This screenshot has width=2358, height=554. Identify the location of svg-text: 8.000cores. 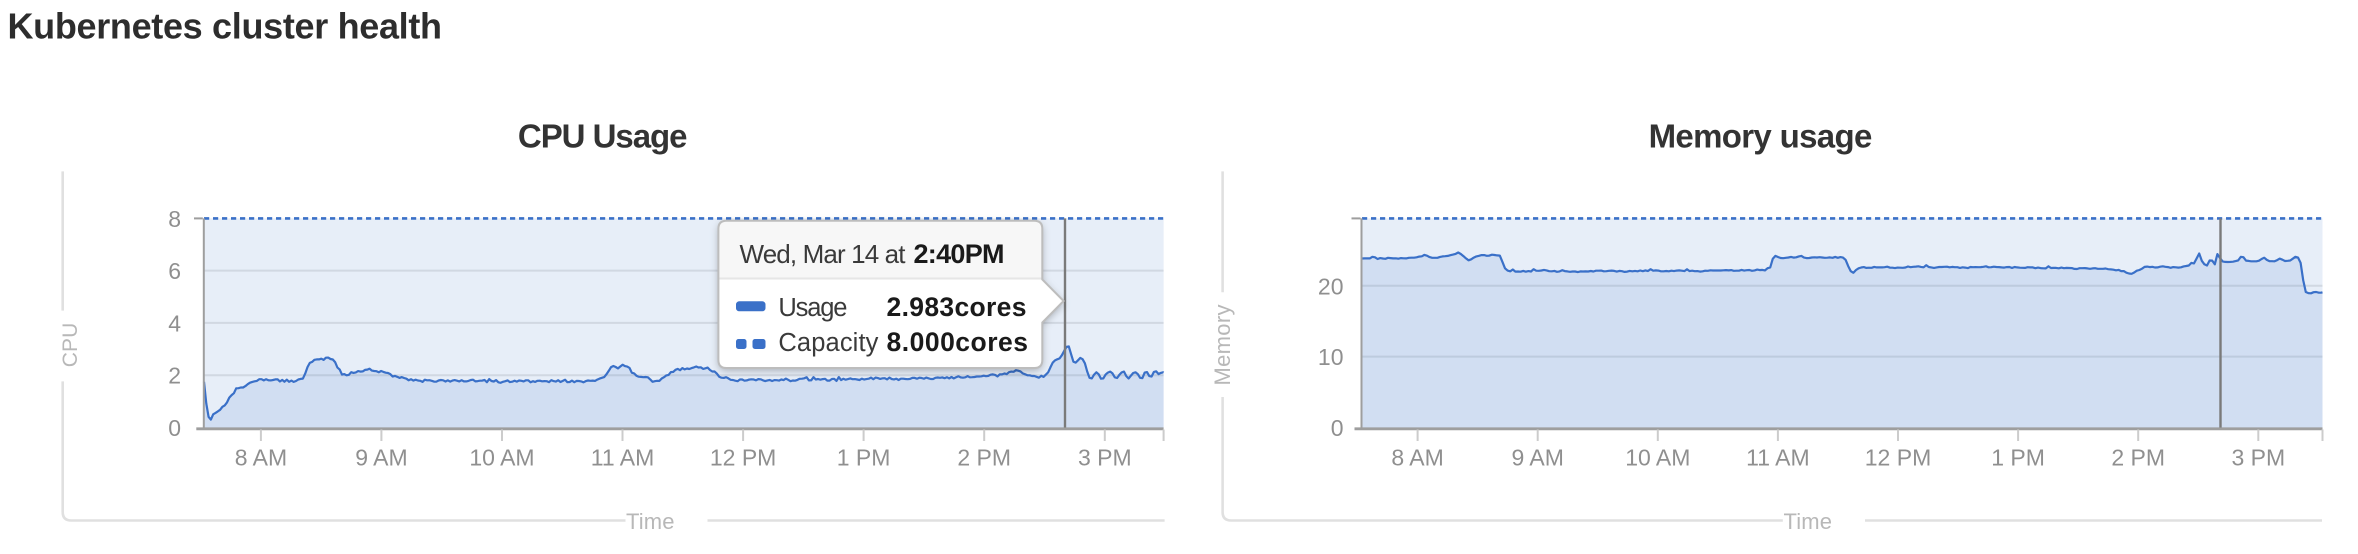
(958, 342).